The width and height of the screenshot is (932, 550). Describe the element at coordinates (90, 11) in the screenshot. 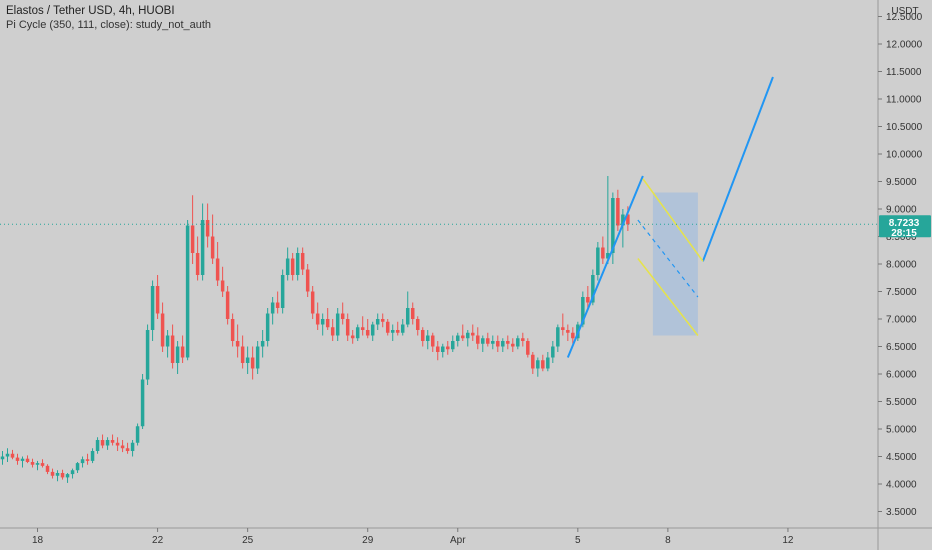

I see `symbol-title: Elastos / Tether USD, 4h, HUOBI` at that location.